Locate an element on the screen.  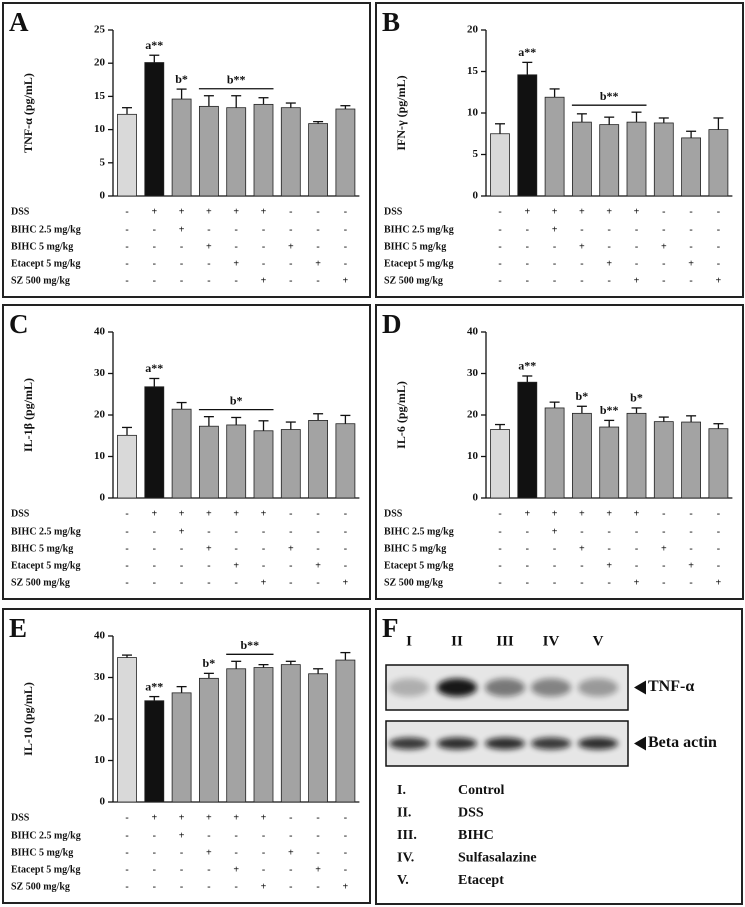
y-tick-label: 40 is located at coordinates (100, 636).